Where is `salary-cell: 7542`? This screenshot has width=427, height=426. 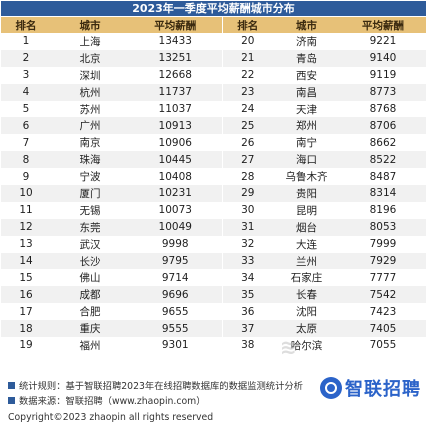 salary-cell: 7542 is located at coordinates (383, 295).